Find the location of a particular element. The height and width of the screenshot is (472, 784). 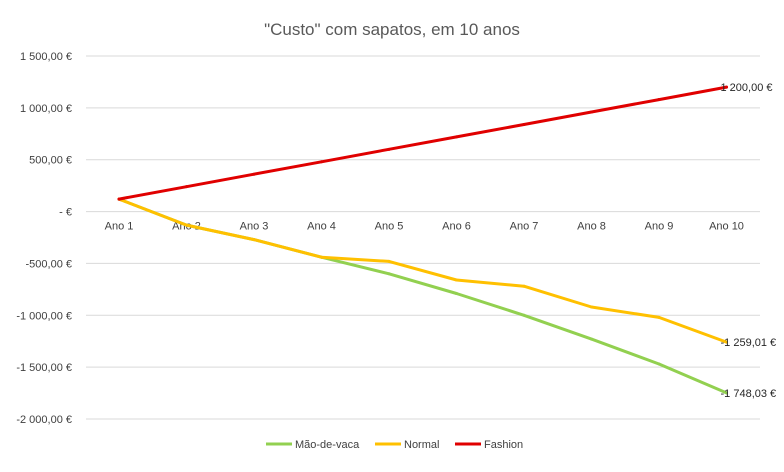

x-tick-label: Ano 4 is located at coordinates (321, 227).